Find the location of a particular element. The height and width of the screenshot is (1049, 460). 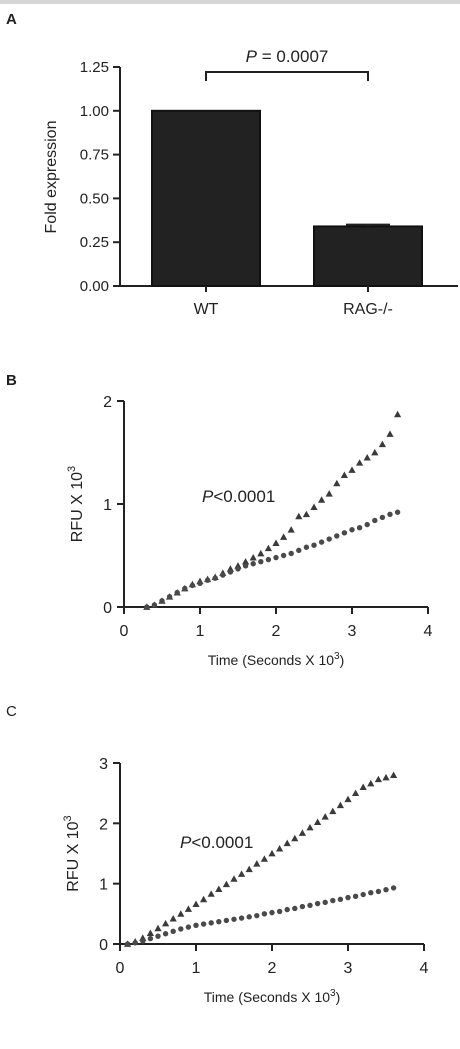

panel-b-x-tick-label: 4 is located at coordinates (428, 631).